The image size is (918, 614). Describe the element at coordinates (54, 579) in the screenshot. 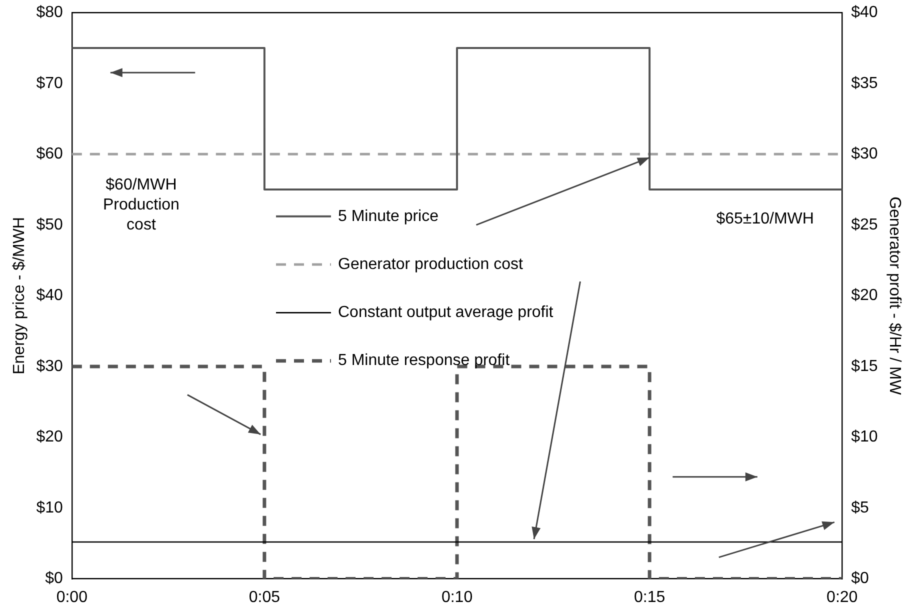

I see `y-tick-label: $0` at that location.